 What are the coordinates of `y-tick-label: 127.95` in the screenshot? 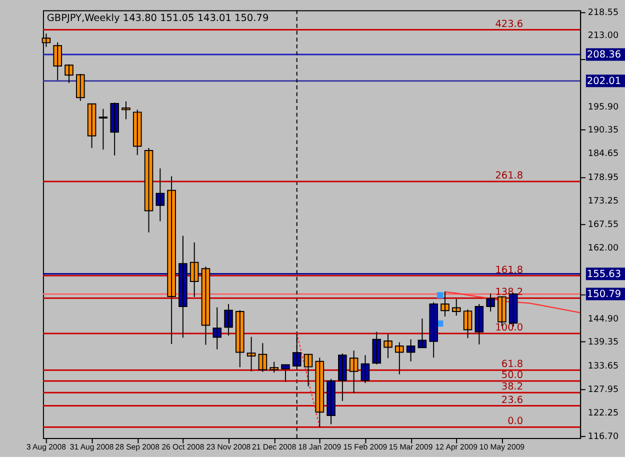 It's located at (603, 390).